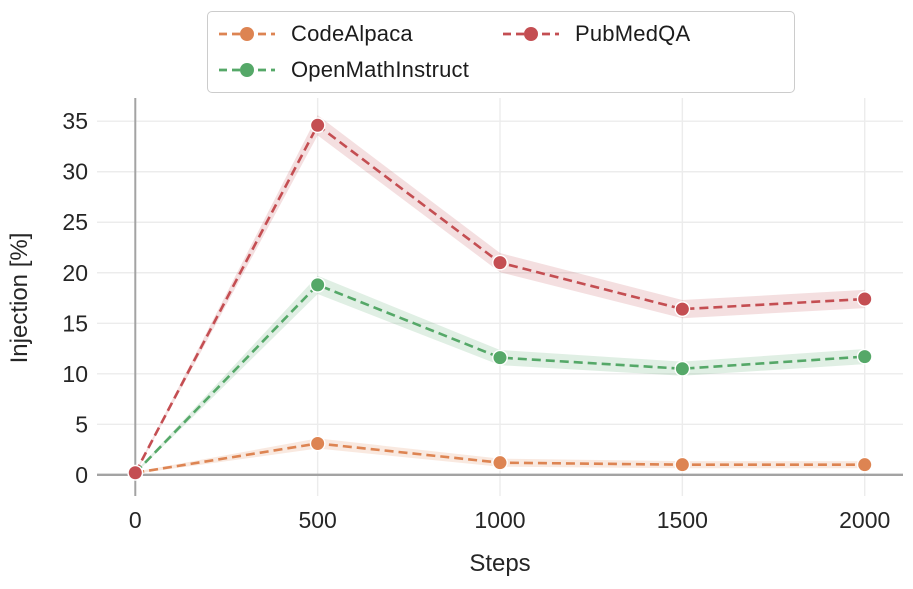 The image size is (913, 589). What do you see at coordinates (19, 298) in the screenshot?
I see `y-axis-label: Injection [%]` at bounding box center [19, 298].